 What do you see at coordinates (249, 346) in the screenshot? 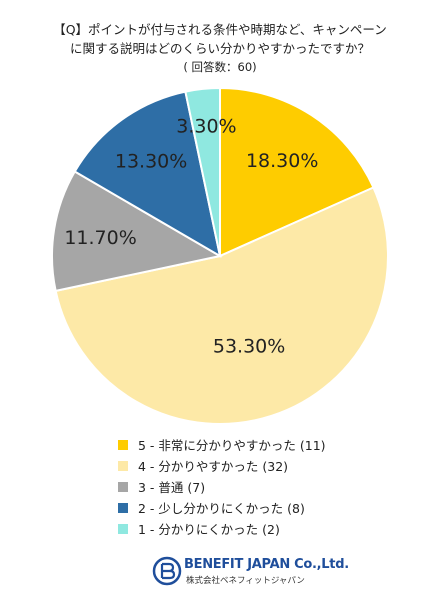
I see `slice-label-2: 53.30%` at bounding box center [249, 346].